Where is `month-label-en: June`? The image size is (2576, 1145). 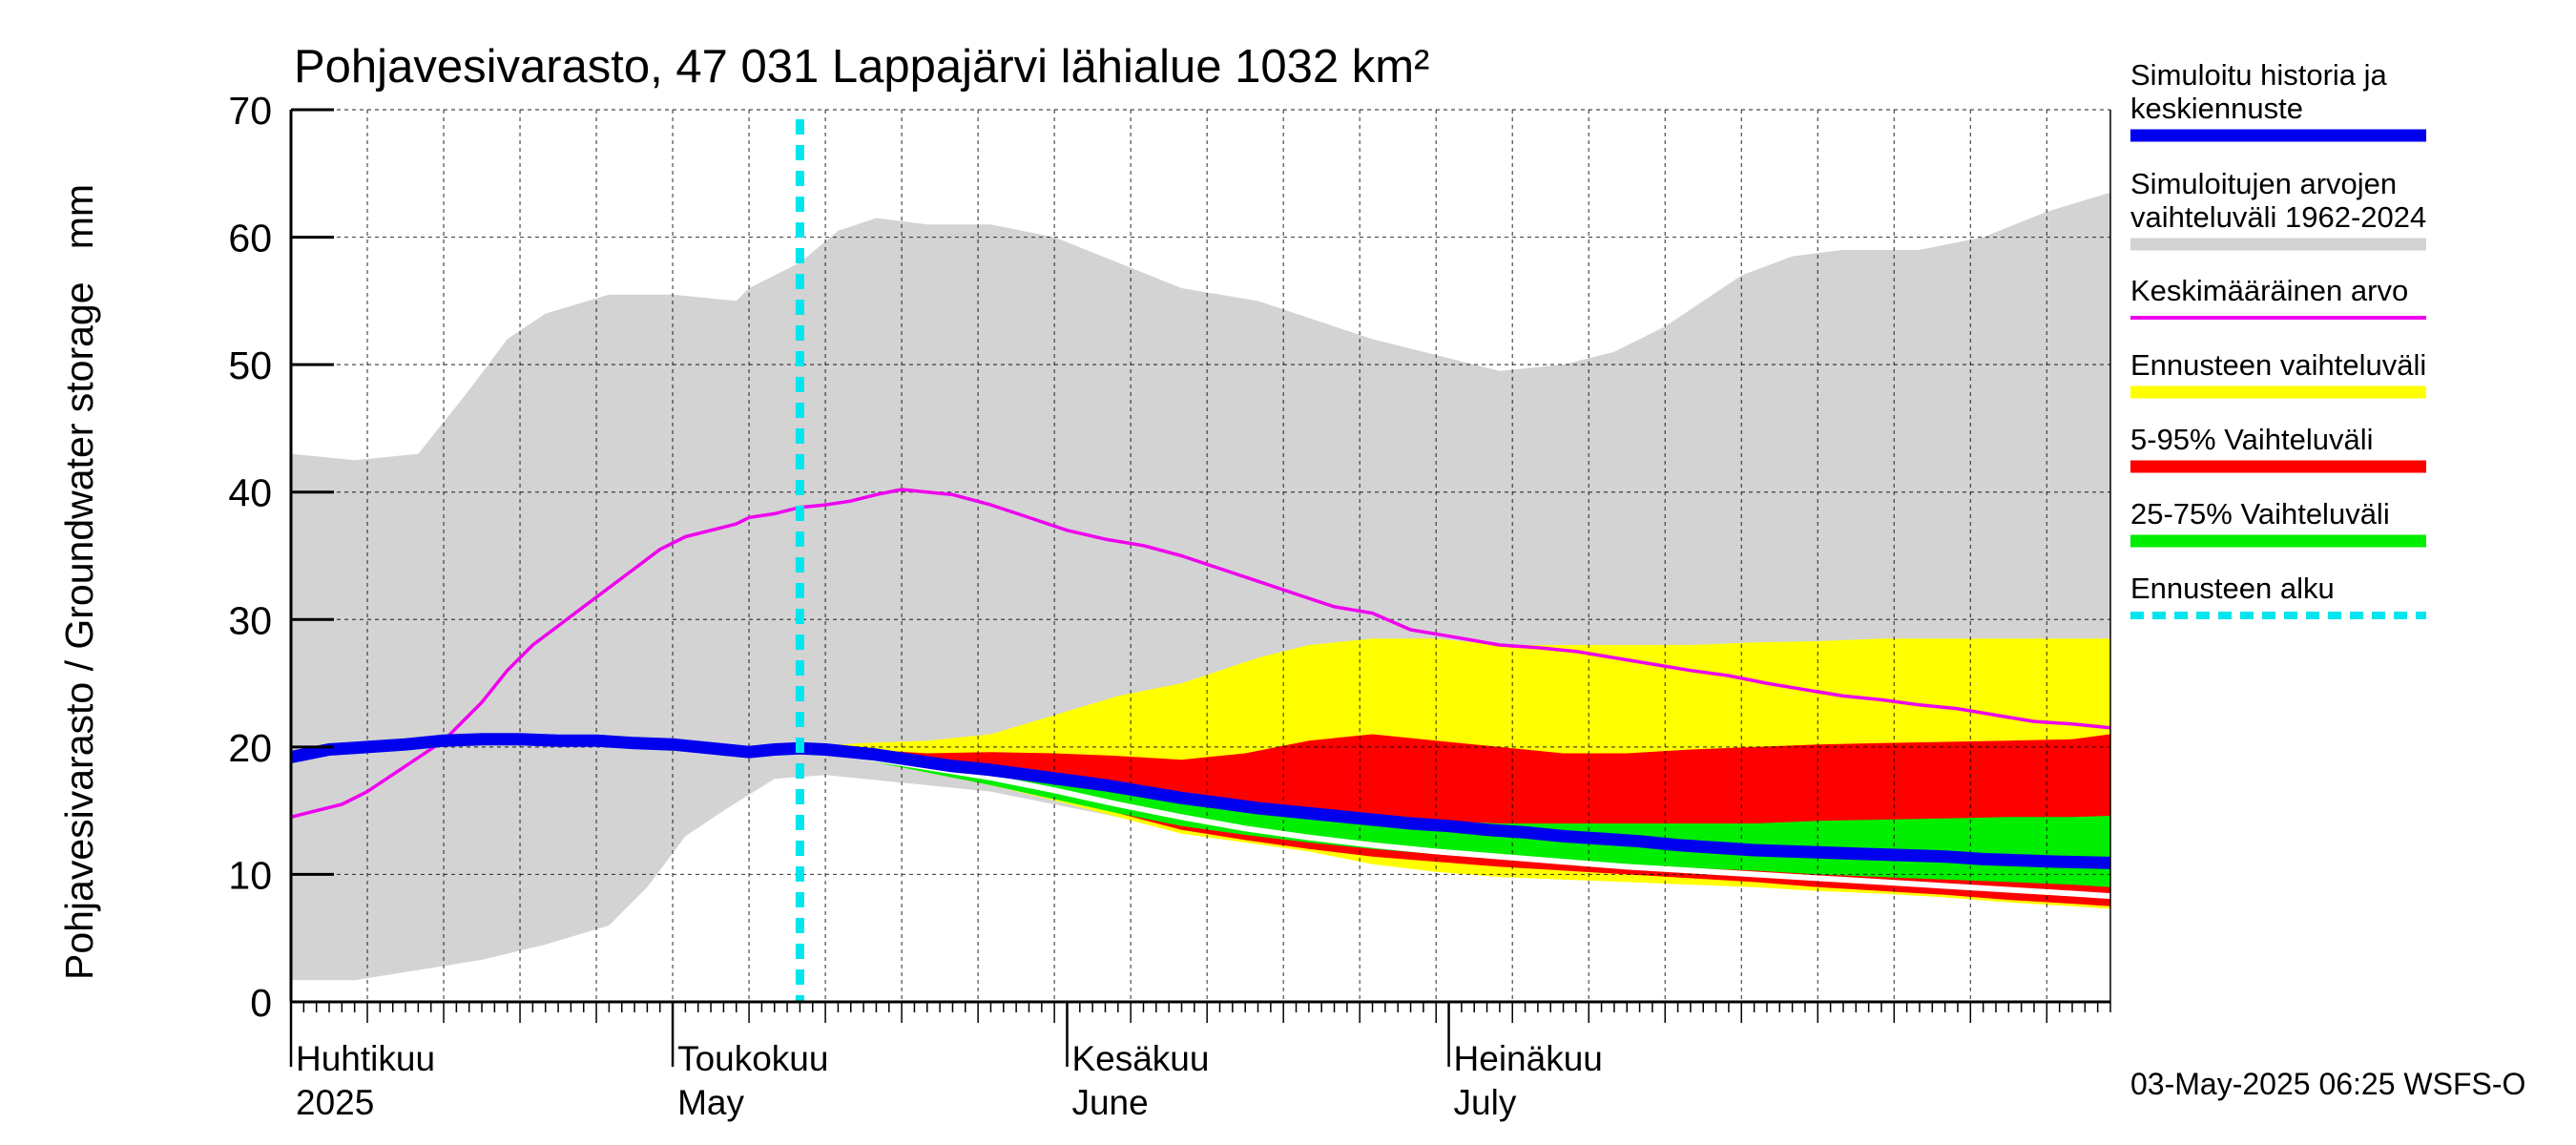 month-label-en: June is located at coordinates (1109, 1103).